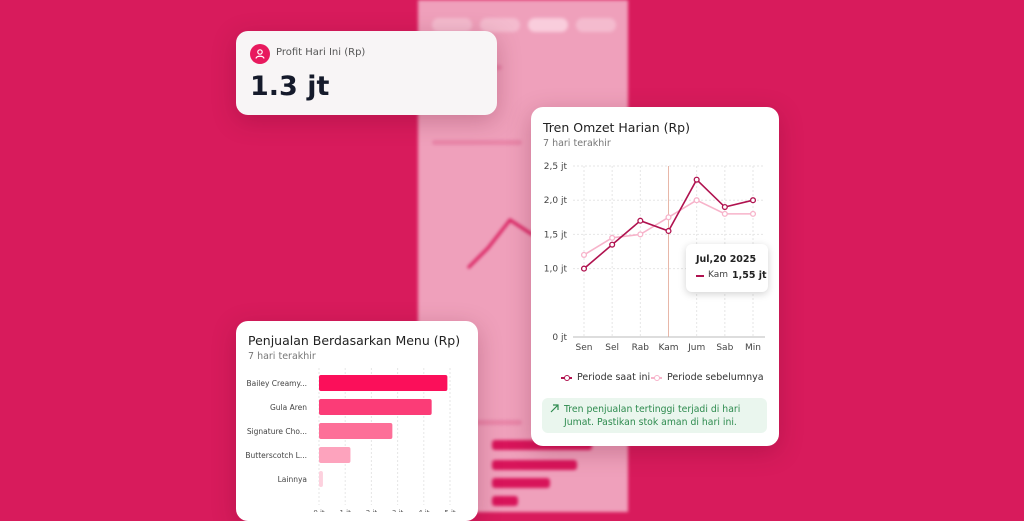 The image size is (1024, 521). I want to click on bar-category-label: Gula Aren, so click(288, 407).